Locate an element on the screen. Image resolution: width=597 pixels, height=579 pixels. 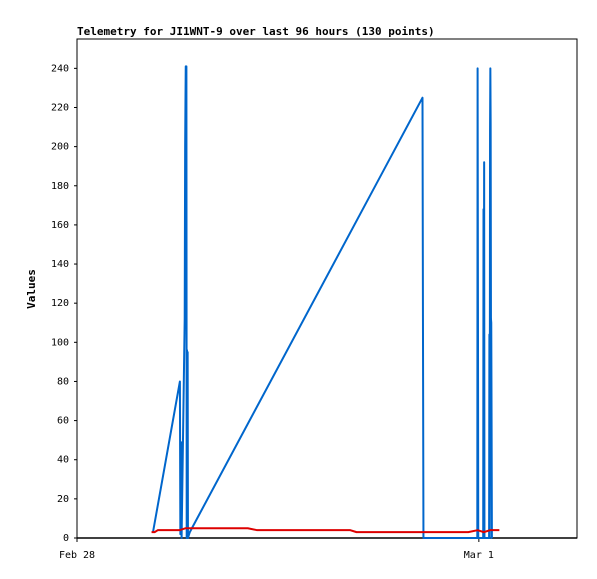
y-tick-label: 40 is located at coordinates (63, 460).